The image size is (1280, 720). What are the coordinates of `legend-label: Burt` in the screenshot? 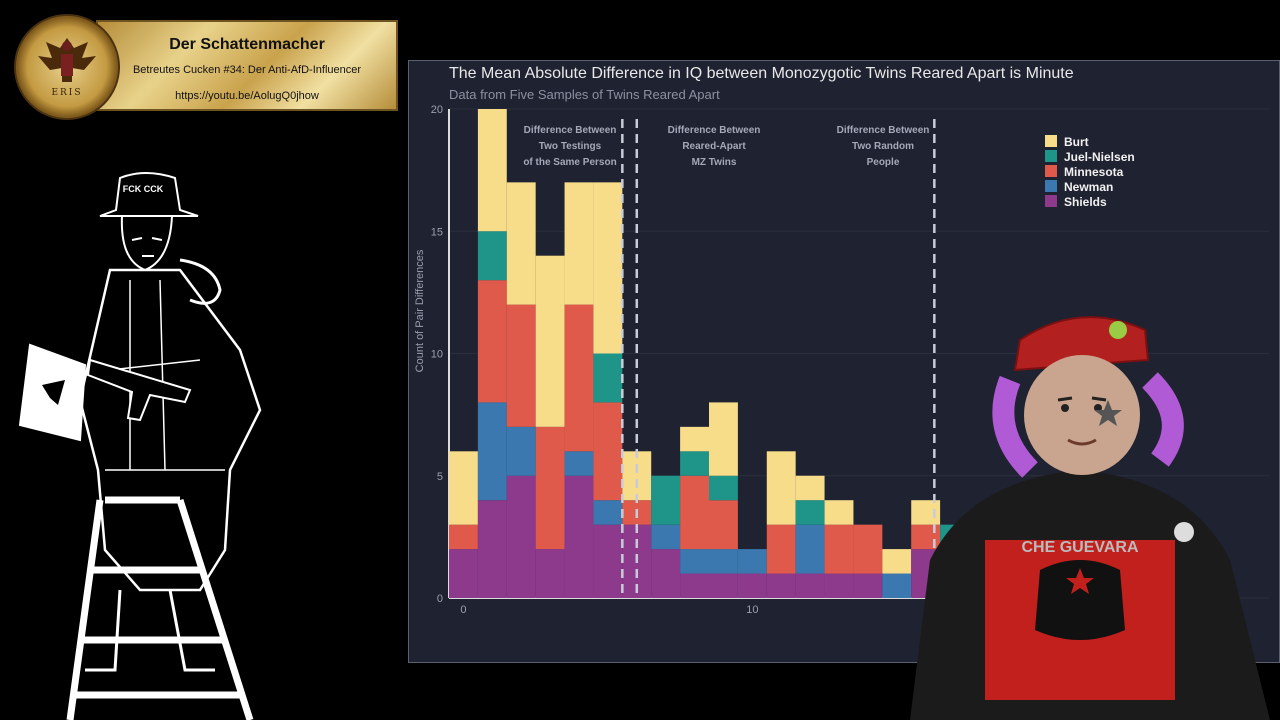 It's located at (1076, 142).